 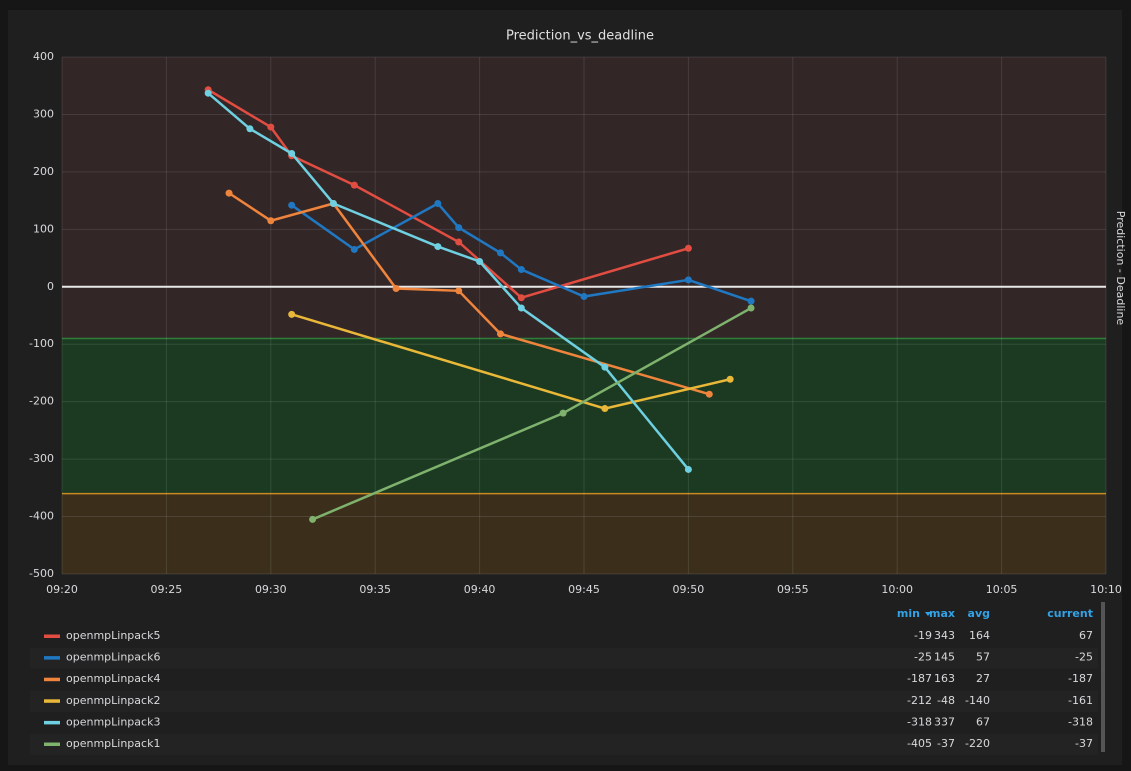 What do you see at coordinates (944, 657) in the screenshot?
I see `legend-value: 145` at bounding box center [944, 657].